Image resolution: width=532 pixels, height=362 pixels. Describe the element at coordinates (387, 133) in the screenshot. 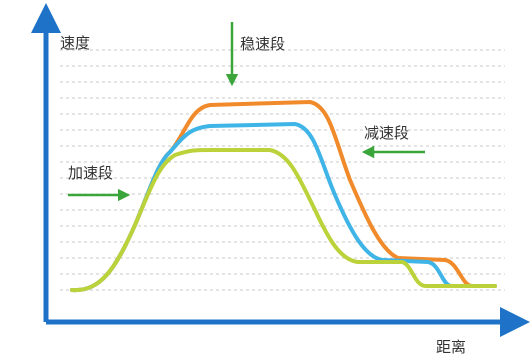

I see `decel-label: 减速段` at that location.